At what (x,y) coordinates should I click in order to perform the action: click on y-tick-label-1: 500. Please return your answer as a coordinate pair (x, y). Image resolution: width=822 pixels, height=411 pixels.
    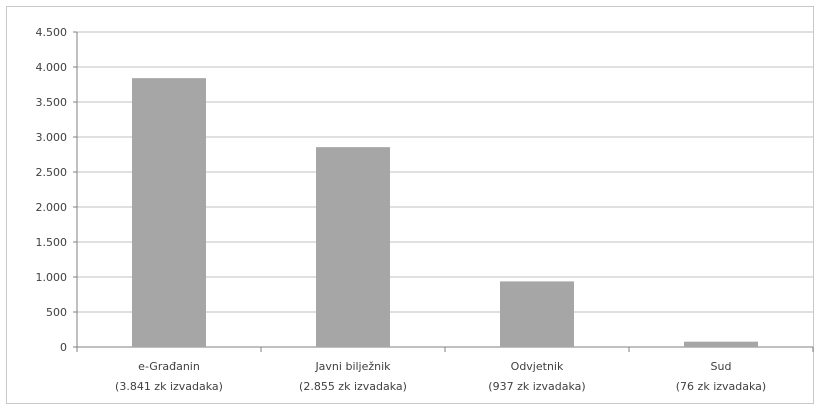
    Looking at the image, I should click on (56, 312).